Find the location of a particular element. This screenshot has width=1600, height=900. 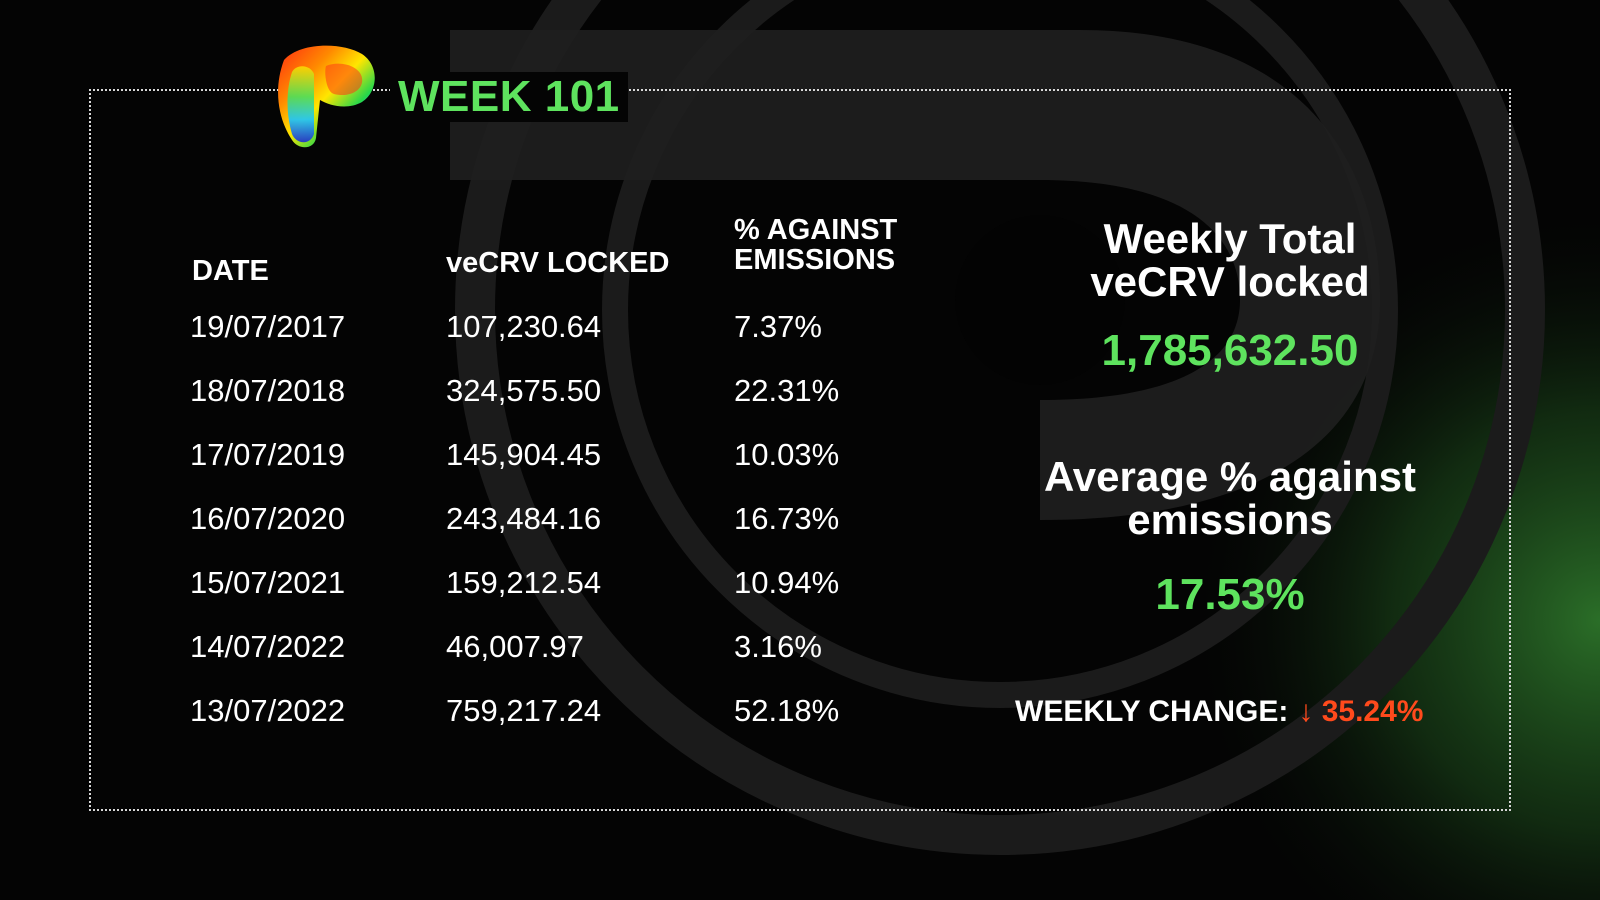

weekly-change: WEEKLY CHANGE: ↓ 35.24% is located at coordinates (1219, 712).